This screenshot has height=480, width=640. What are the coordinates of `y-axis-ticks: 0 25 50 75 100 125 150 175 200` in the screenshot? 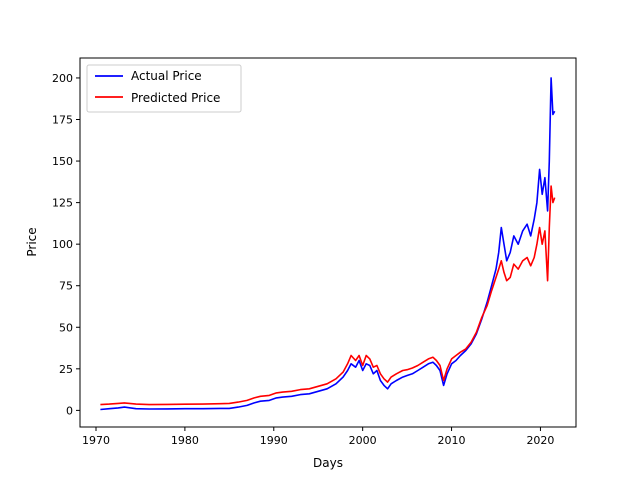 It's located at (66, 244).